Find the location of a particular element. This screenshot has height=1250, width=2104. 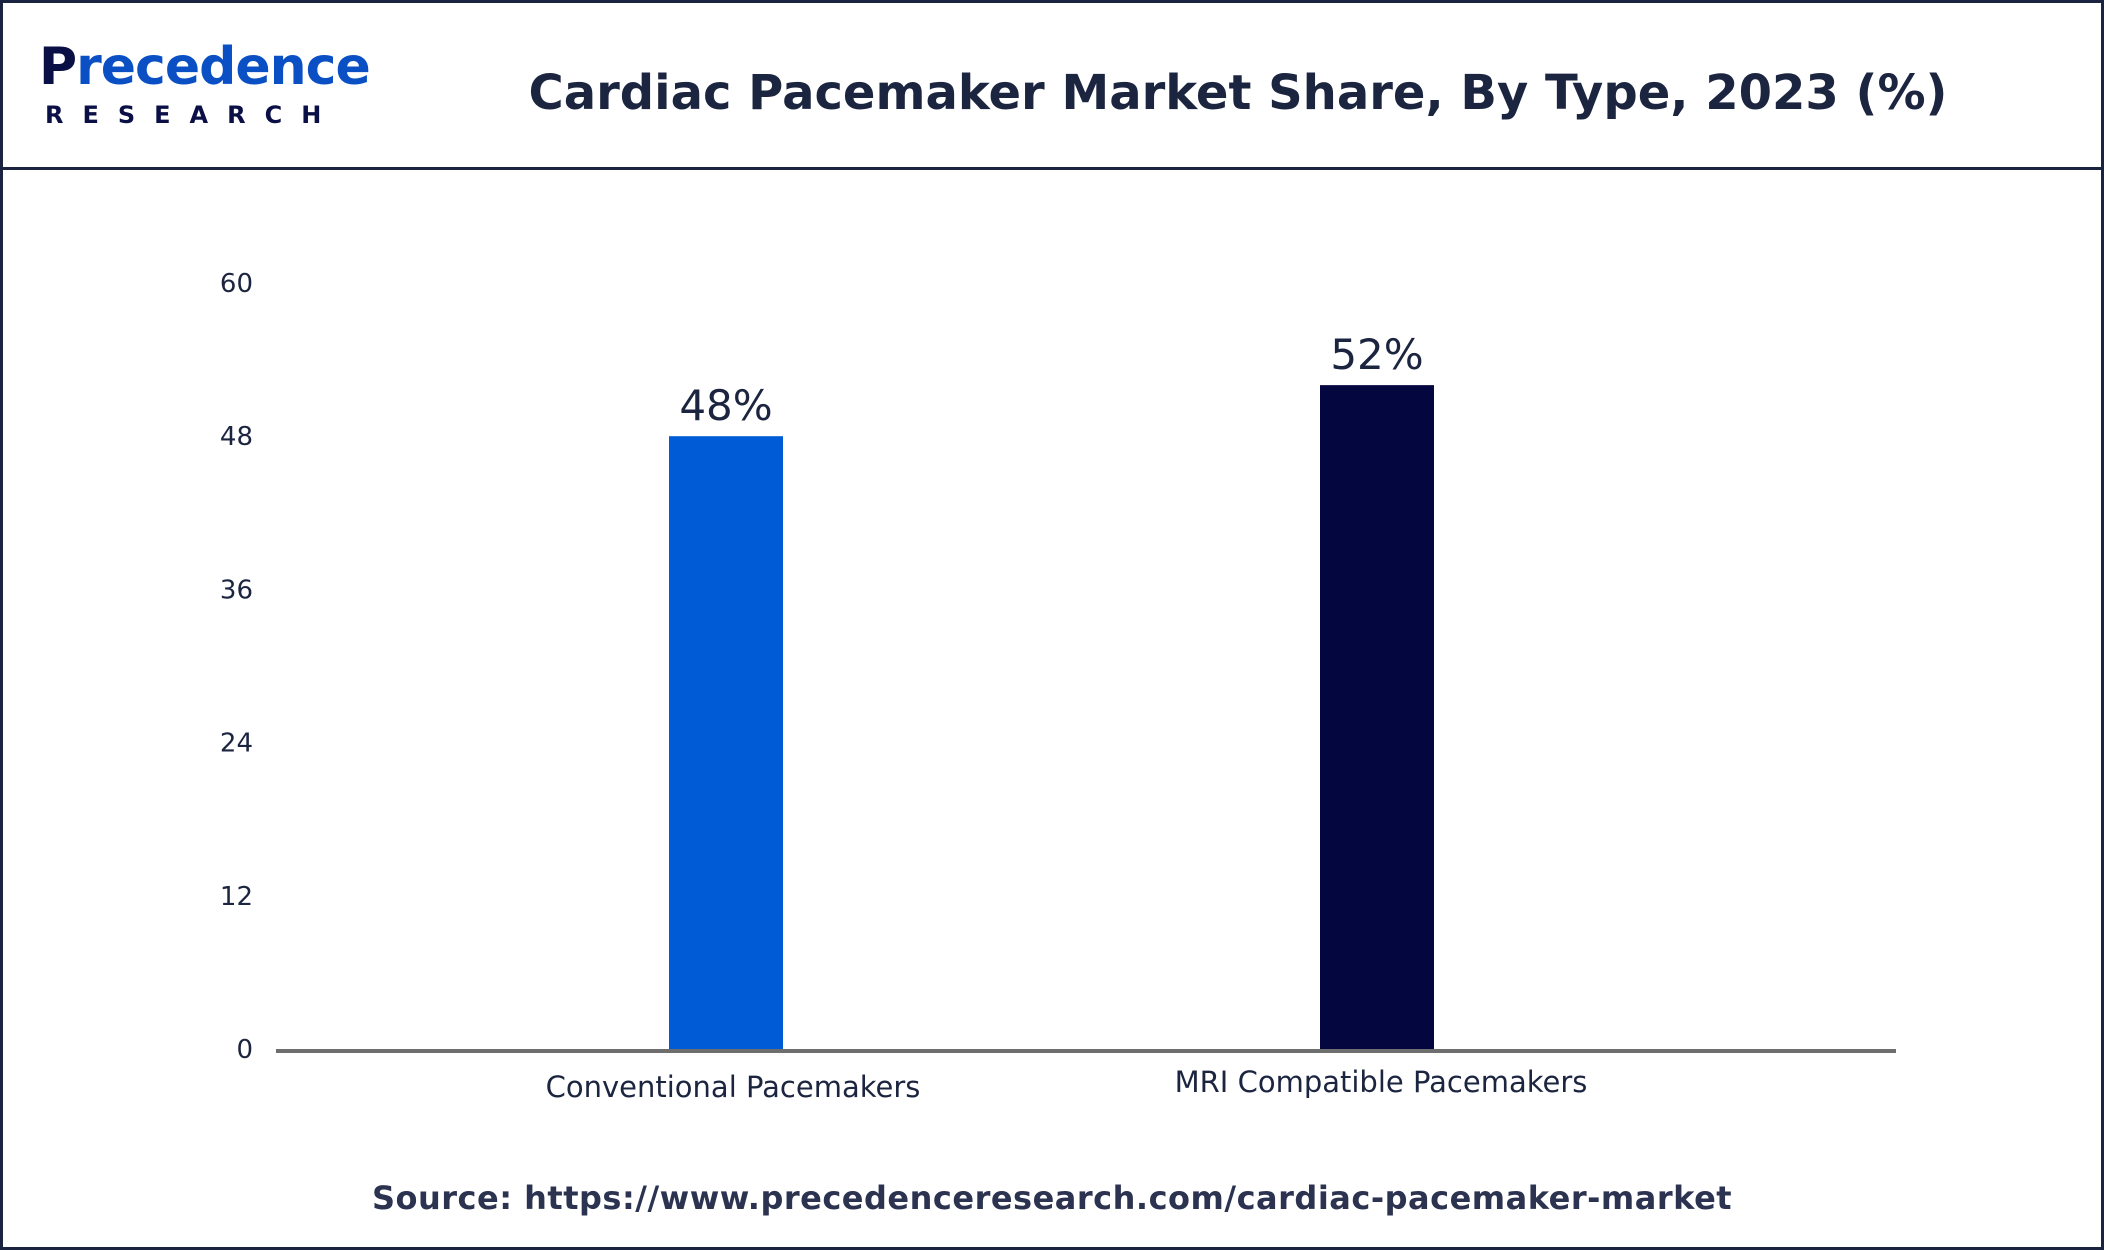

brand-logo: Precedence RESEARCH is located at coordinates (205, 84).